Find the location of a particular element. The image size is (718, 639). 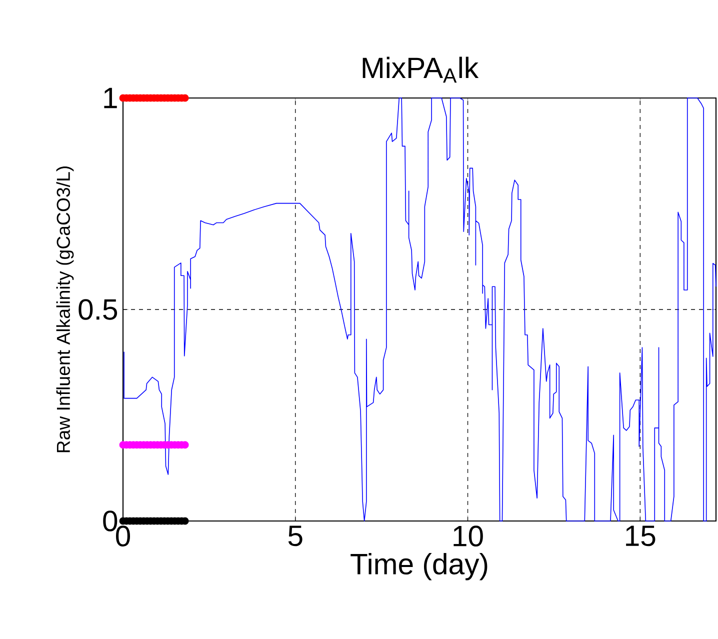

y-tick-label: 1 is located at coordinates (110, 98).